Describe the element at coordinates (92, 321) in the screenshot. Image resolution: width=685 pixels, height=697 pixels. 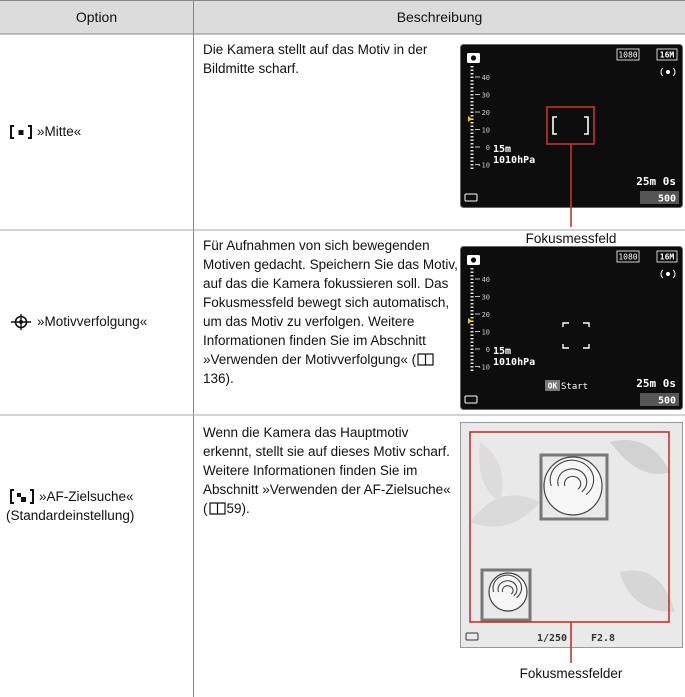
I see `option-label: »Motivverfolgung«` at that location.